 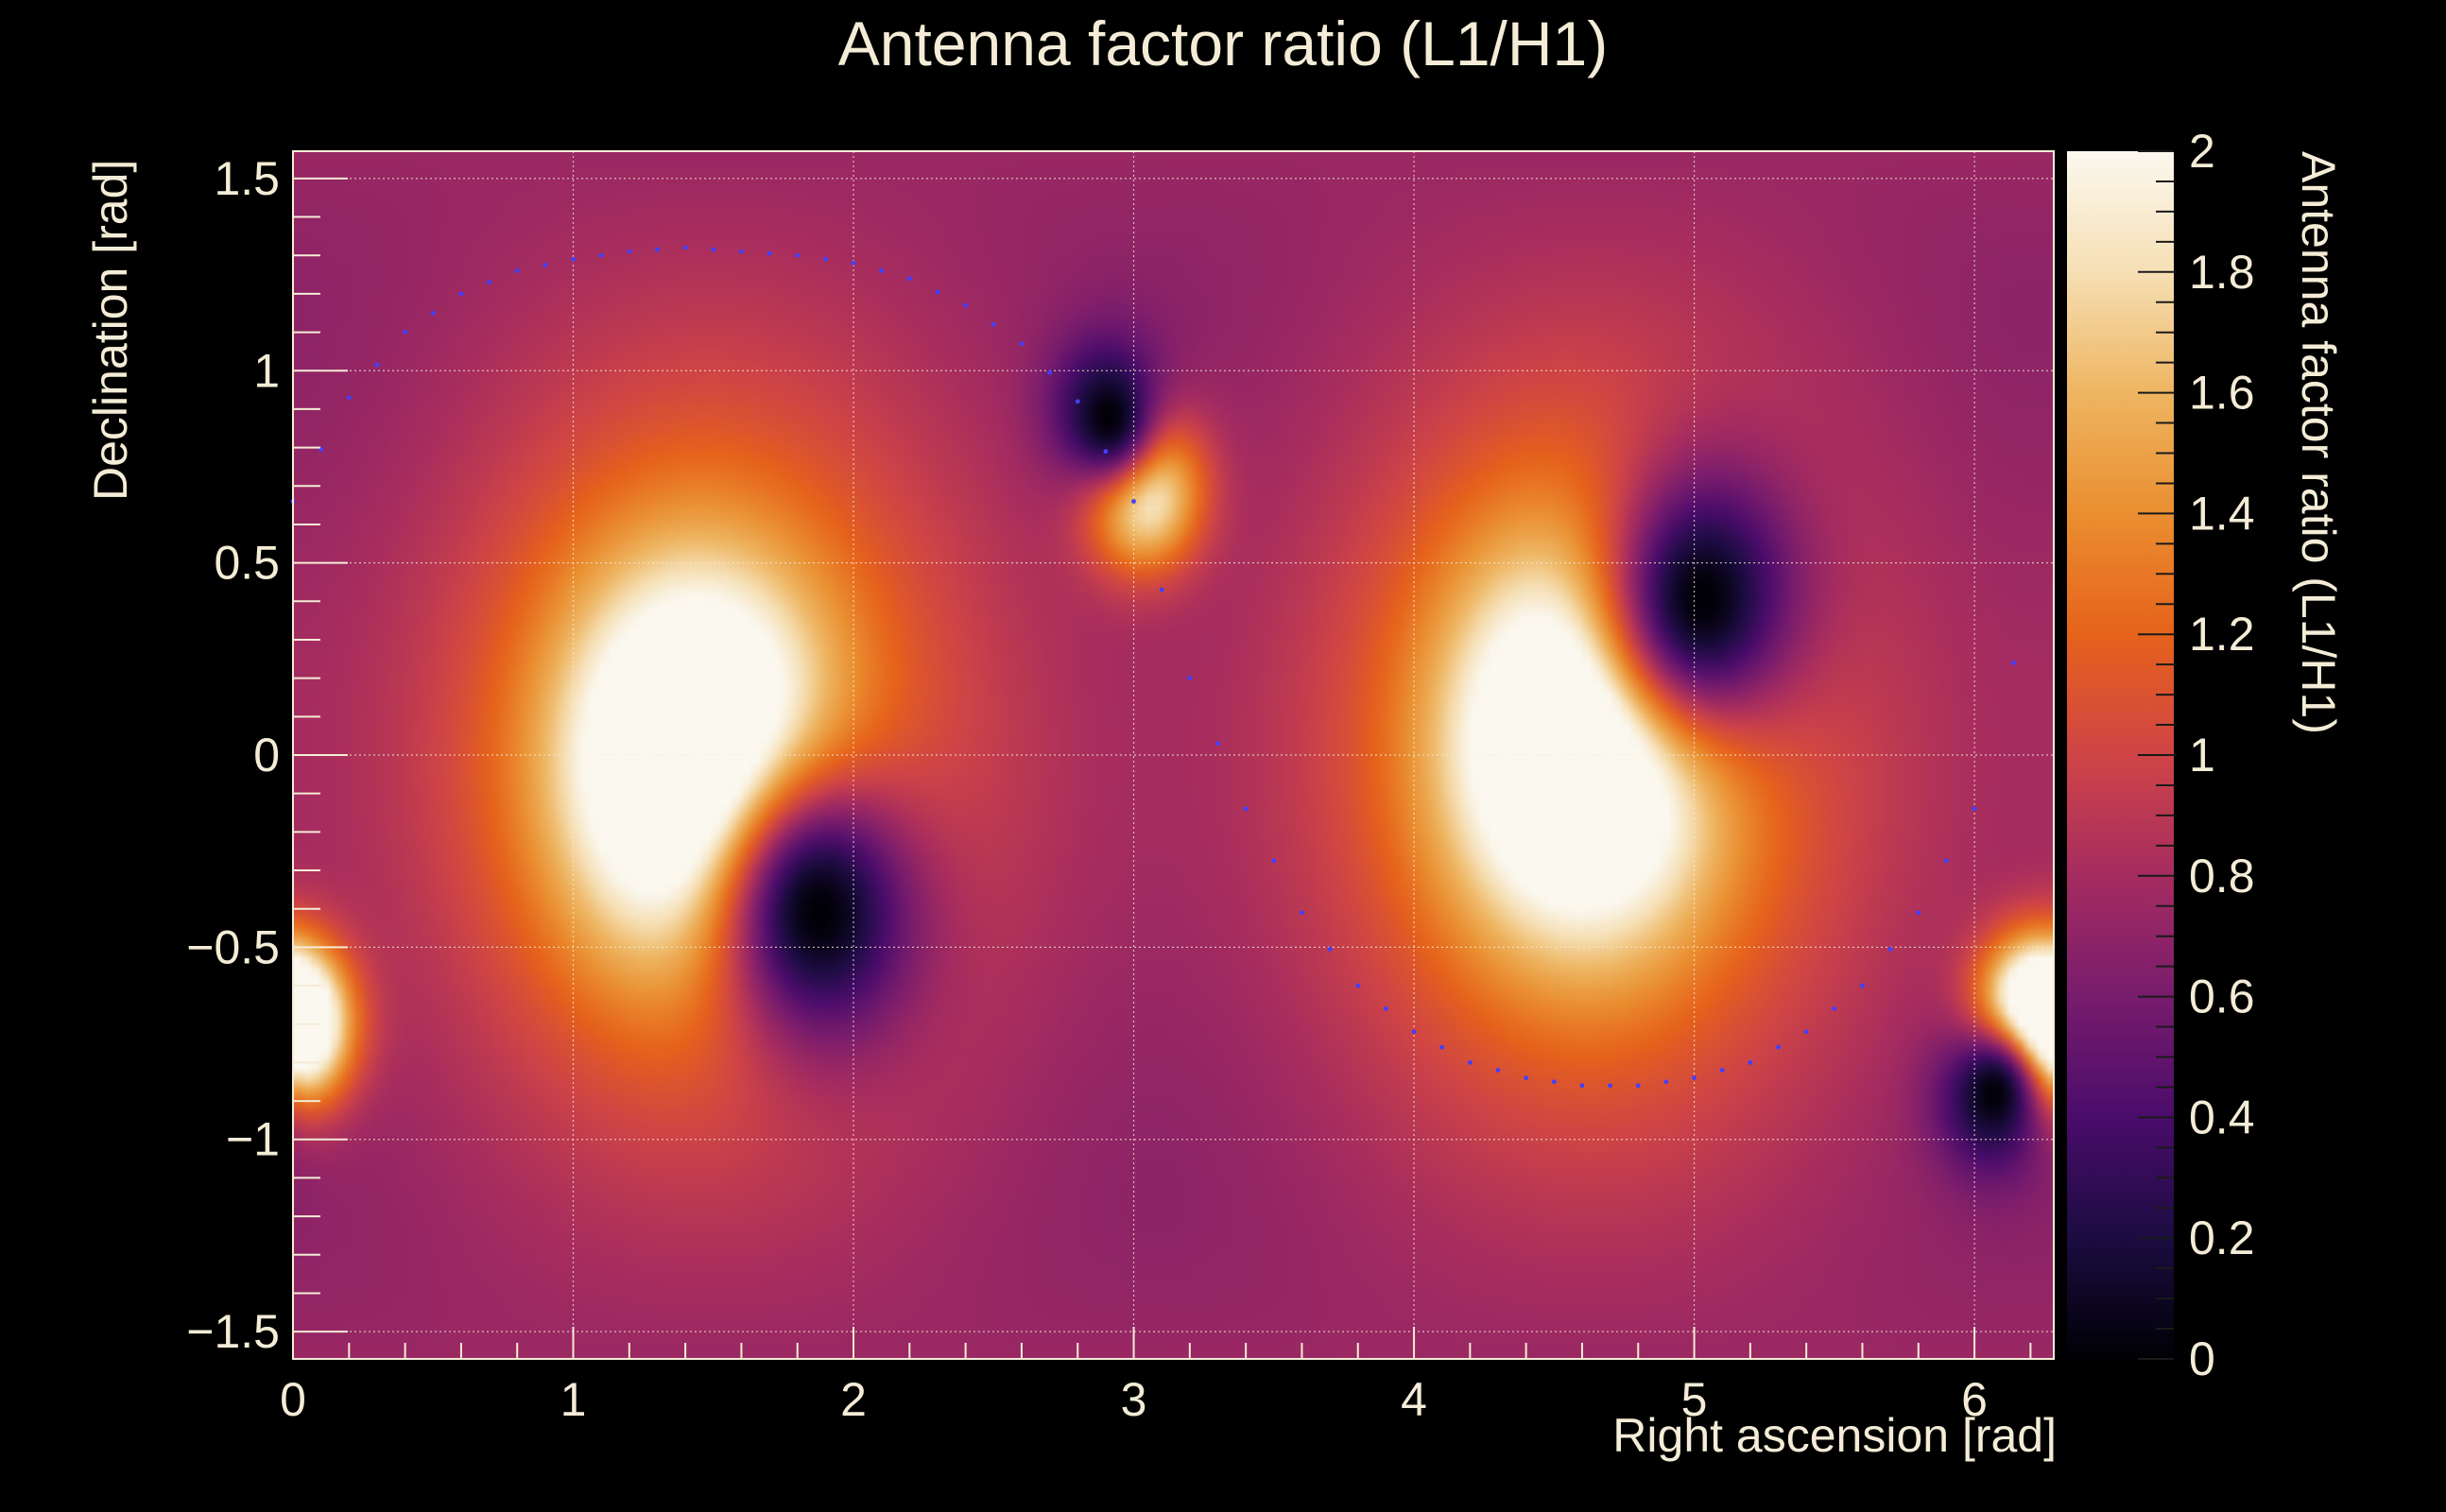 What do you see at coordinates (2222, 634) in the screenshot?
I see `colorbar-tick-label: 1.2` at bounding box center [2222, 634].